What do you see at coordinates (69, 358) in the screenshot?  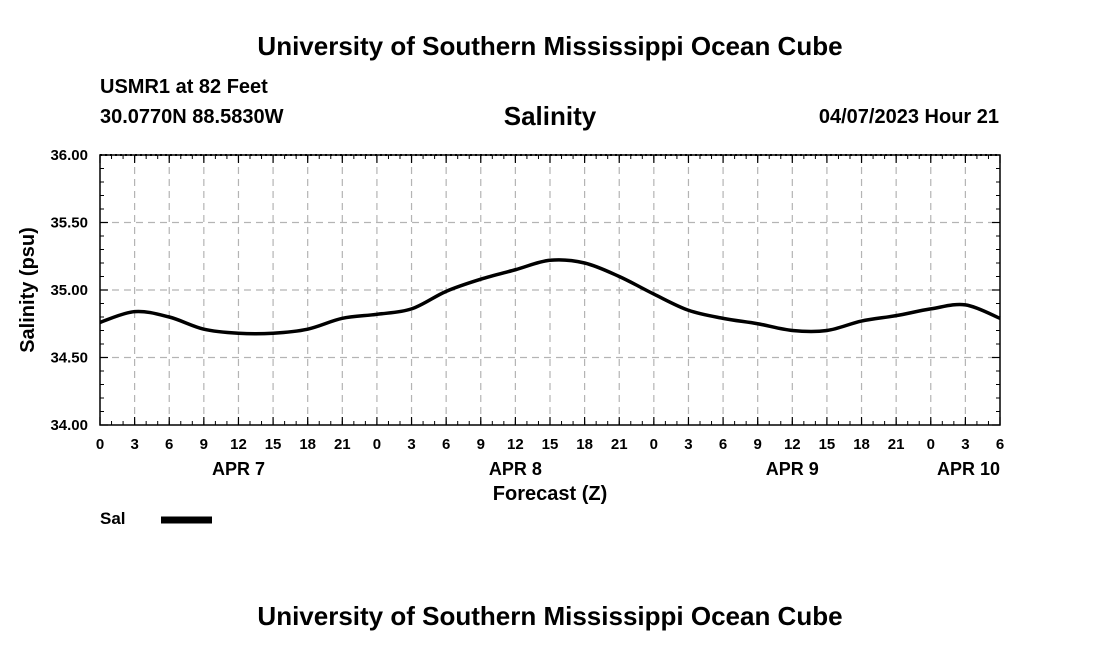 I see `y-tick-label: 34.50` at bounding box center [69, 358].